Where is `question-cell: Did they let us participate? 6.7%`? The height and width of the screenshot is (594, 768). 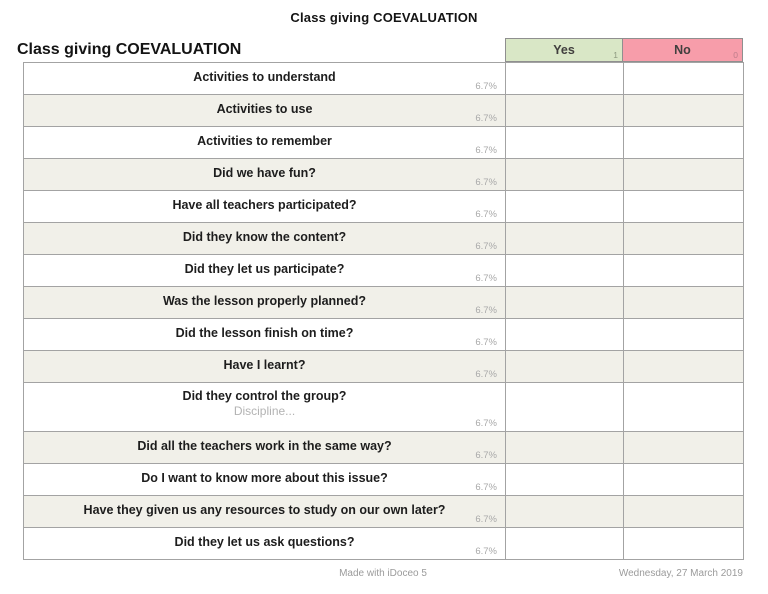
question-cell: Did they let us participate? 6.7% is located at coordinates (265, 270).